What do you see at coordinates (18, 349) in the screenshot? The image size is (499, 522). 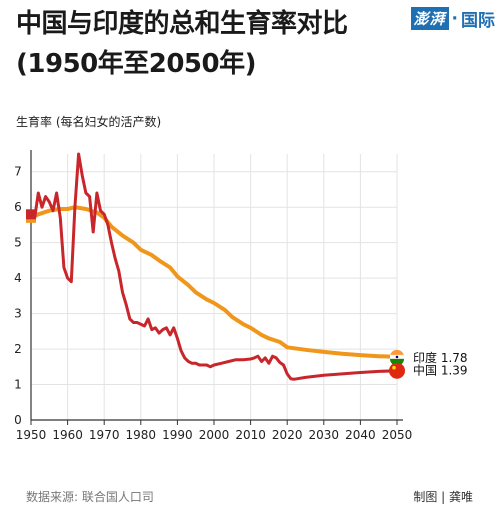 I see `y-tick-label: 2` at bounding box center [18, 349].